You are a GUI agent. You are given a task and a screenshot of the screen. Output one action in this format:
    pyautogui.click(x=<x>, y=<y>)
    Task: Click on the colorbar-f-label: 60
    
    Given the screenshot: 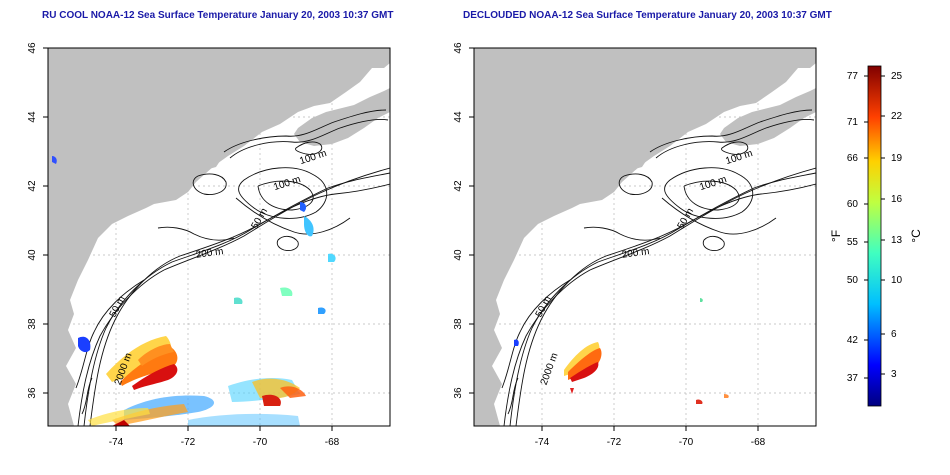 What is the action you would take?
    pyautogui.click(x=853, y=204)
    